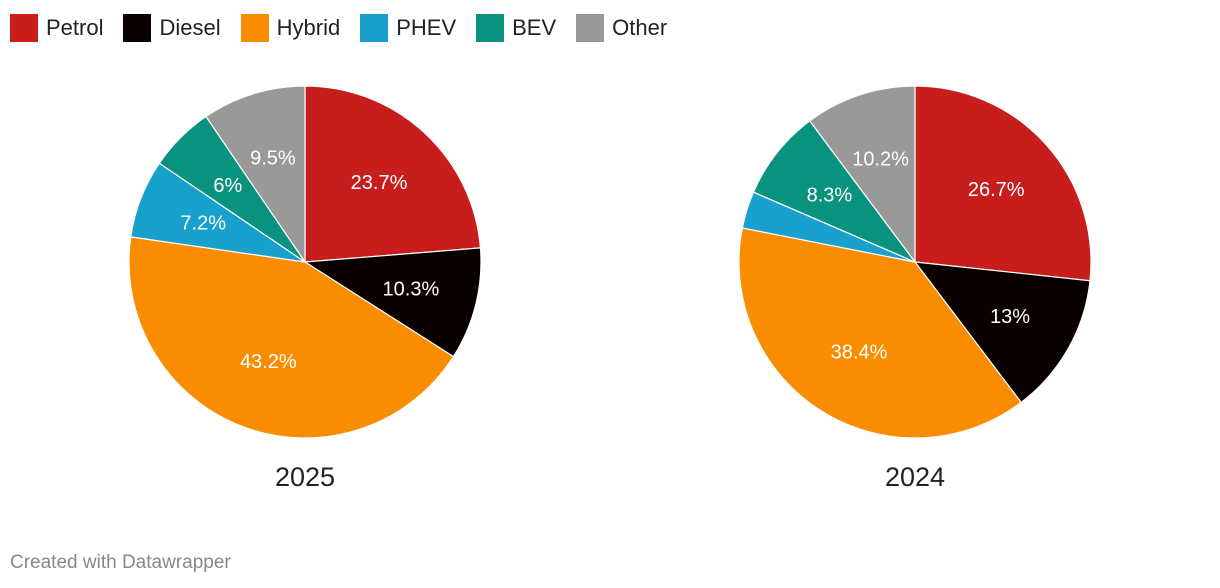 This screenshot has width=1220, height=588. I want to click on slice-label-phev-2025: 7.2%, so click(203, 224).